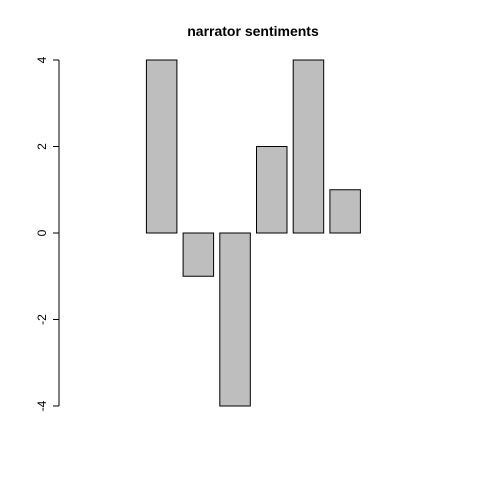 The width and height of the screenshot is (480, 480). I want to click on y-tick-label: 2, so click(42, 146).